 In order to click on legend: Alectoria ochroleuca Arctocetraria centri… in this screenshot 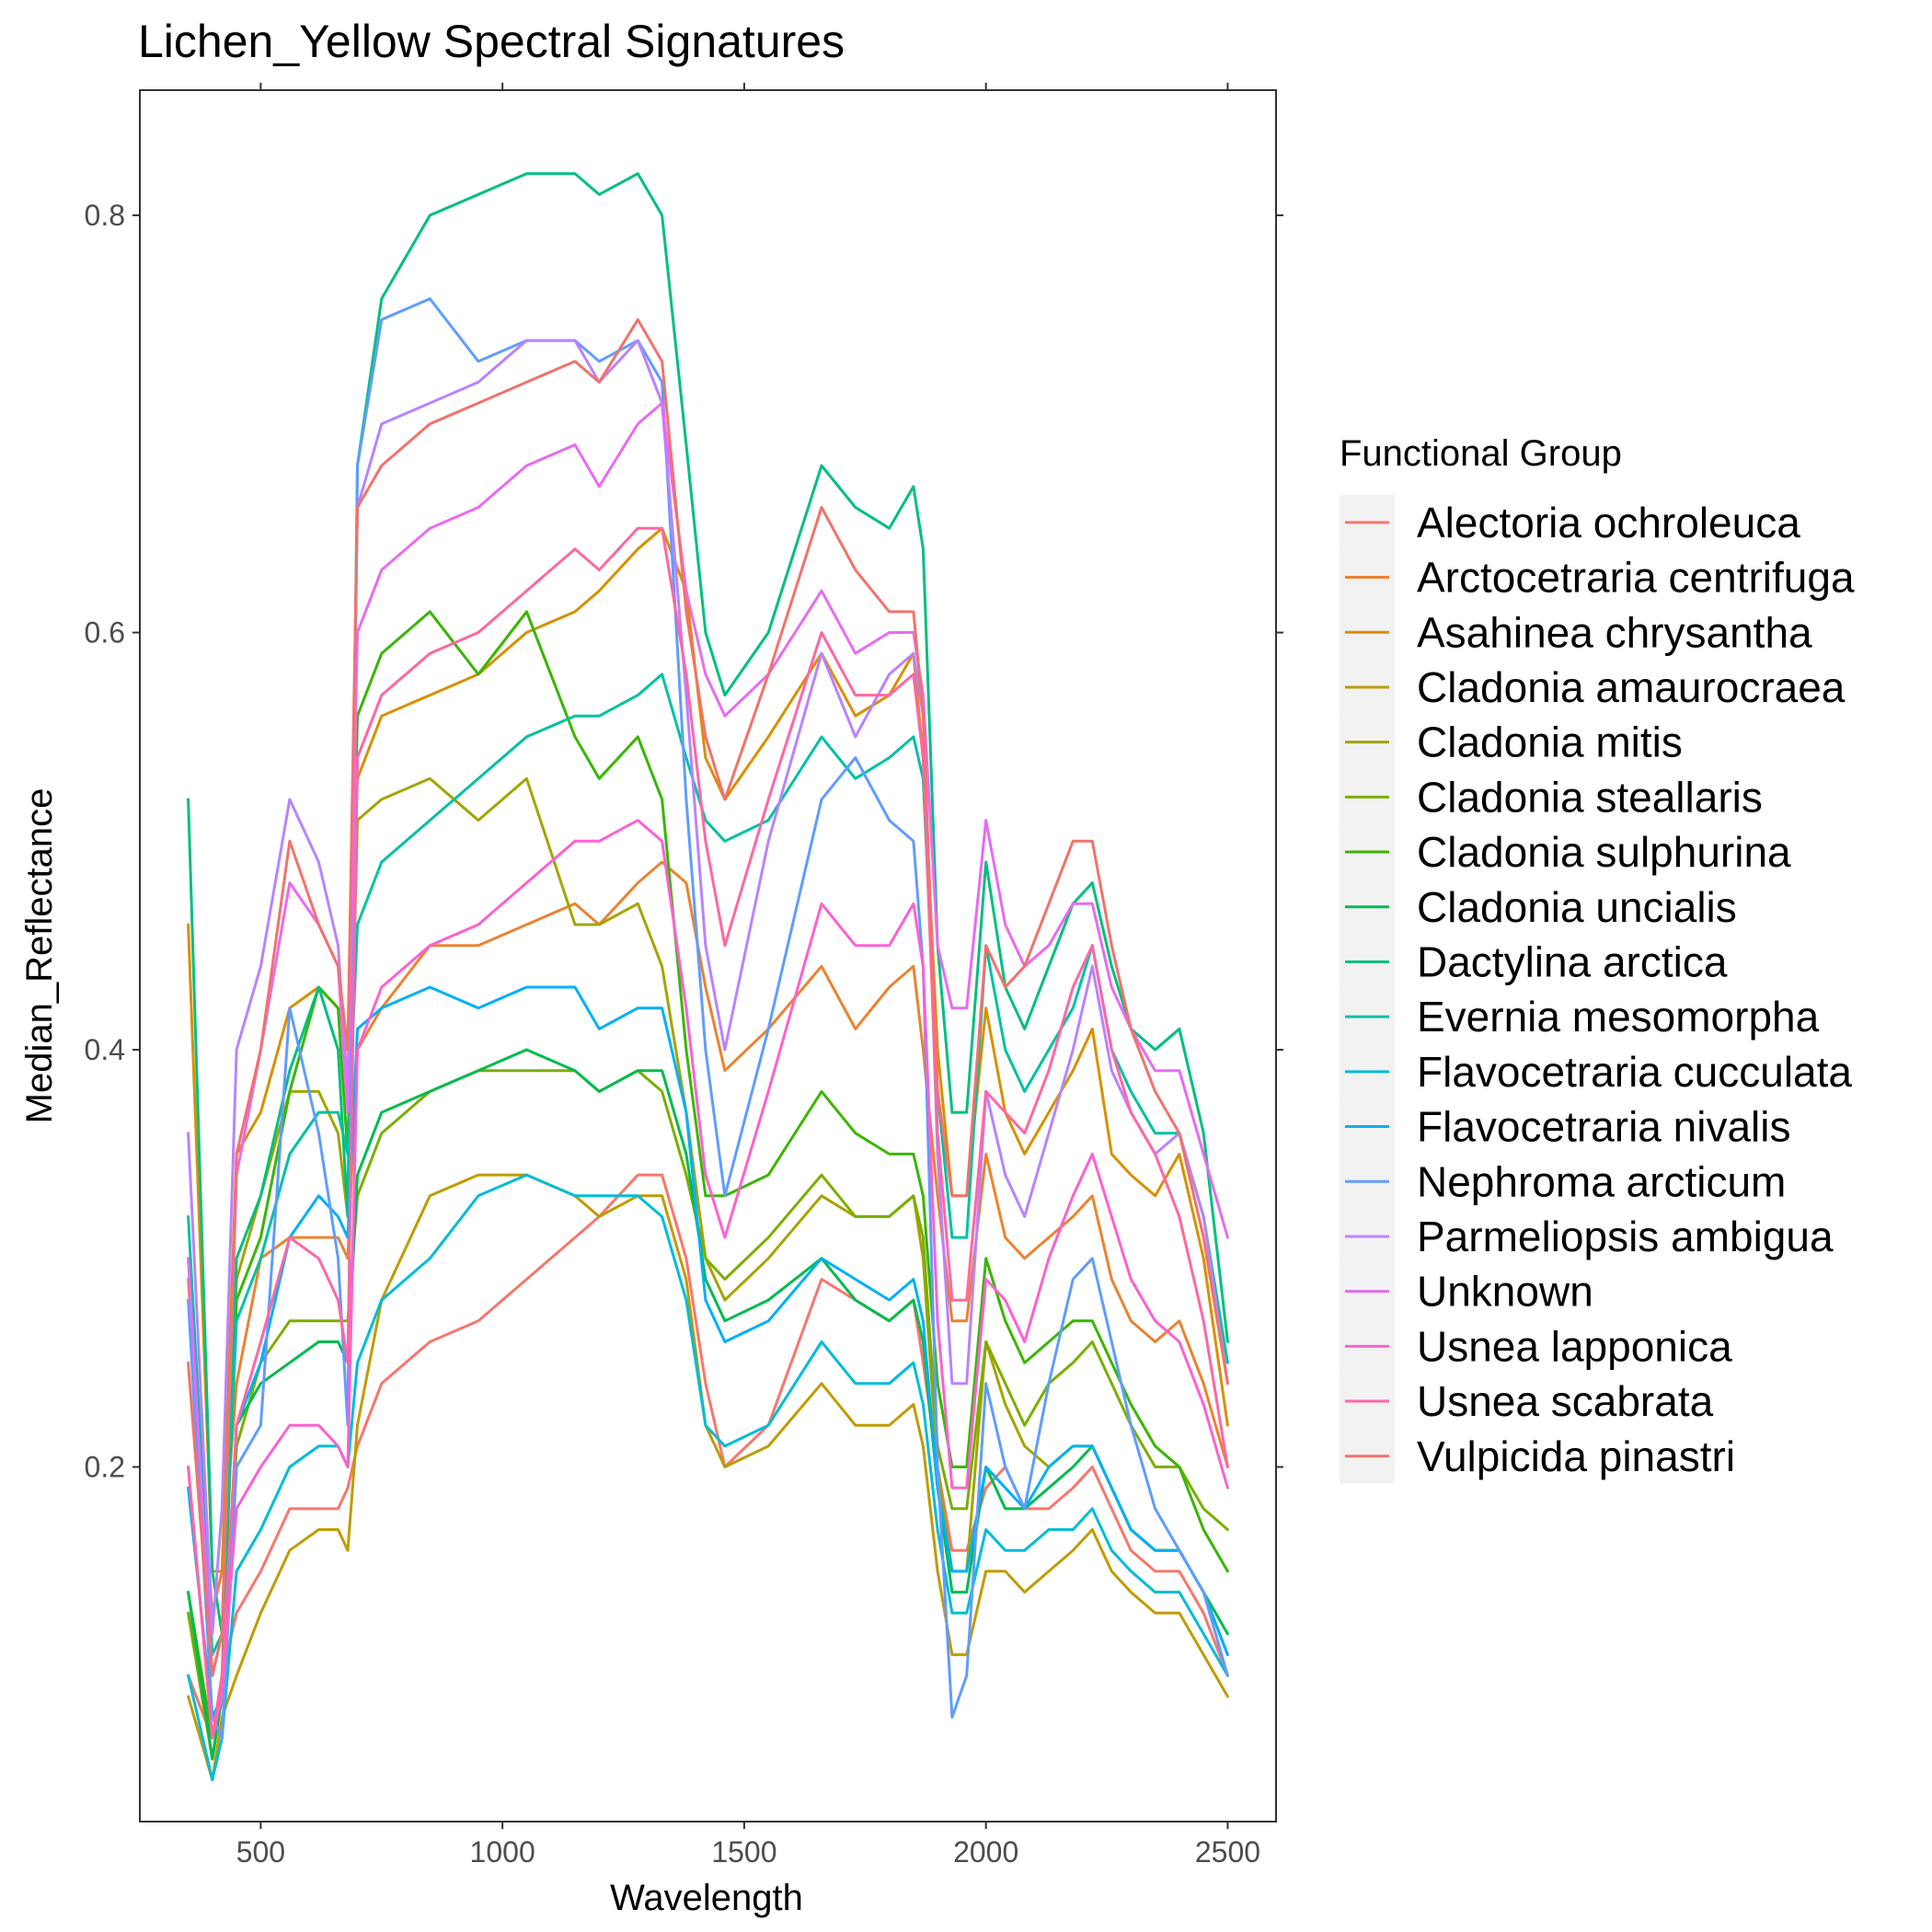, I will do `click(1597, 989)`.